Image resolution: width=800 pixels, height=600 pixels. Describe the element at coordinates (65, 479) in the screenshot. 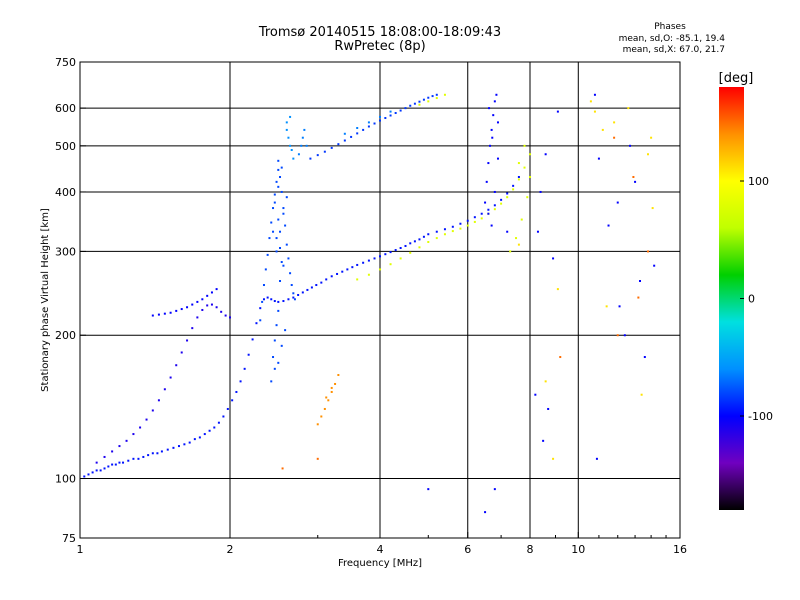

I see `y-tick-label: 100` at that location.